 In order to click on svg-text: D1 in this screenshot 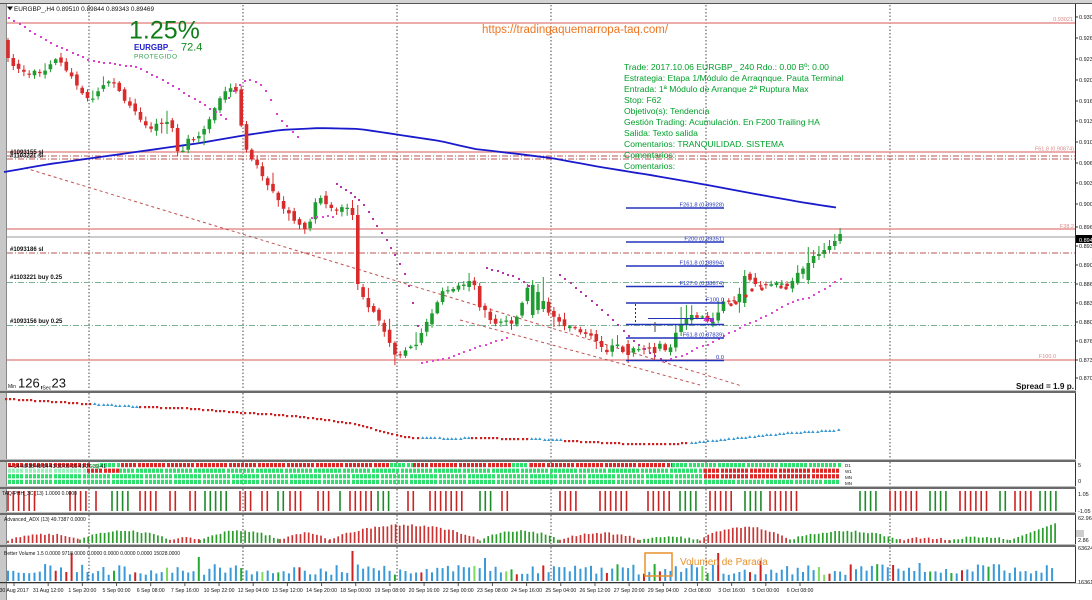, I will do `click(848, 465)`.